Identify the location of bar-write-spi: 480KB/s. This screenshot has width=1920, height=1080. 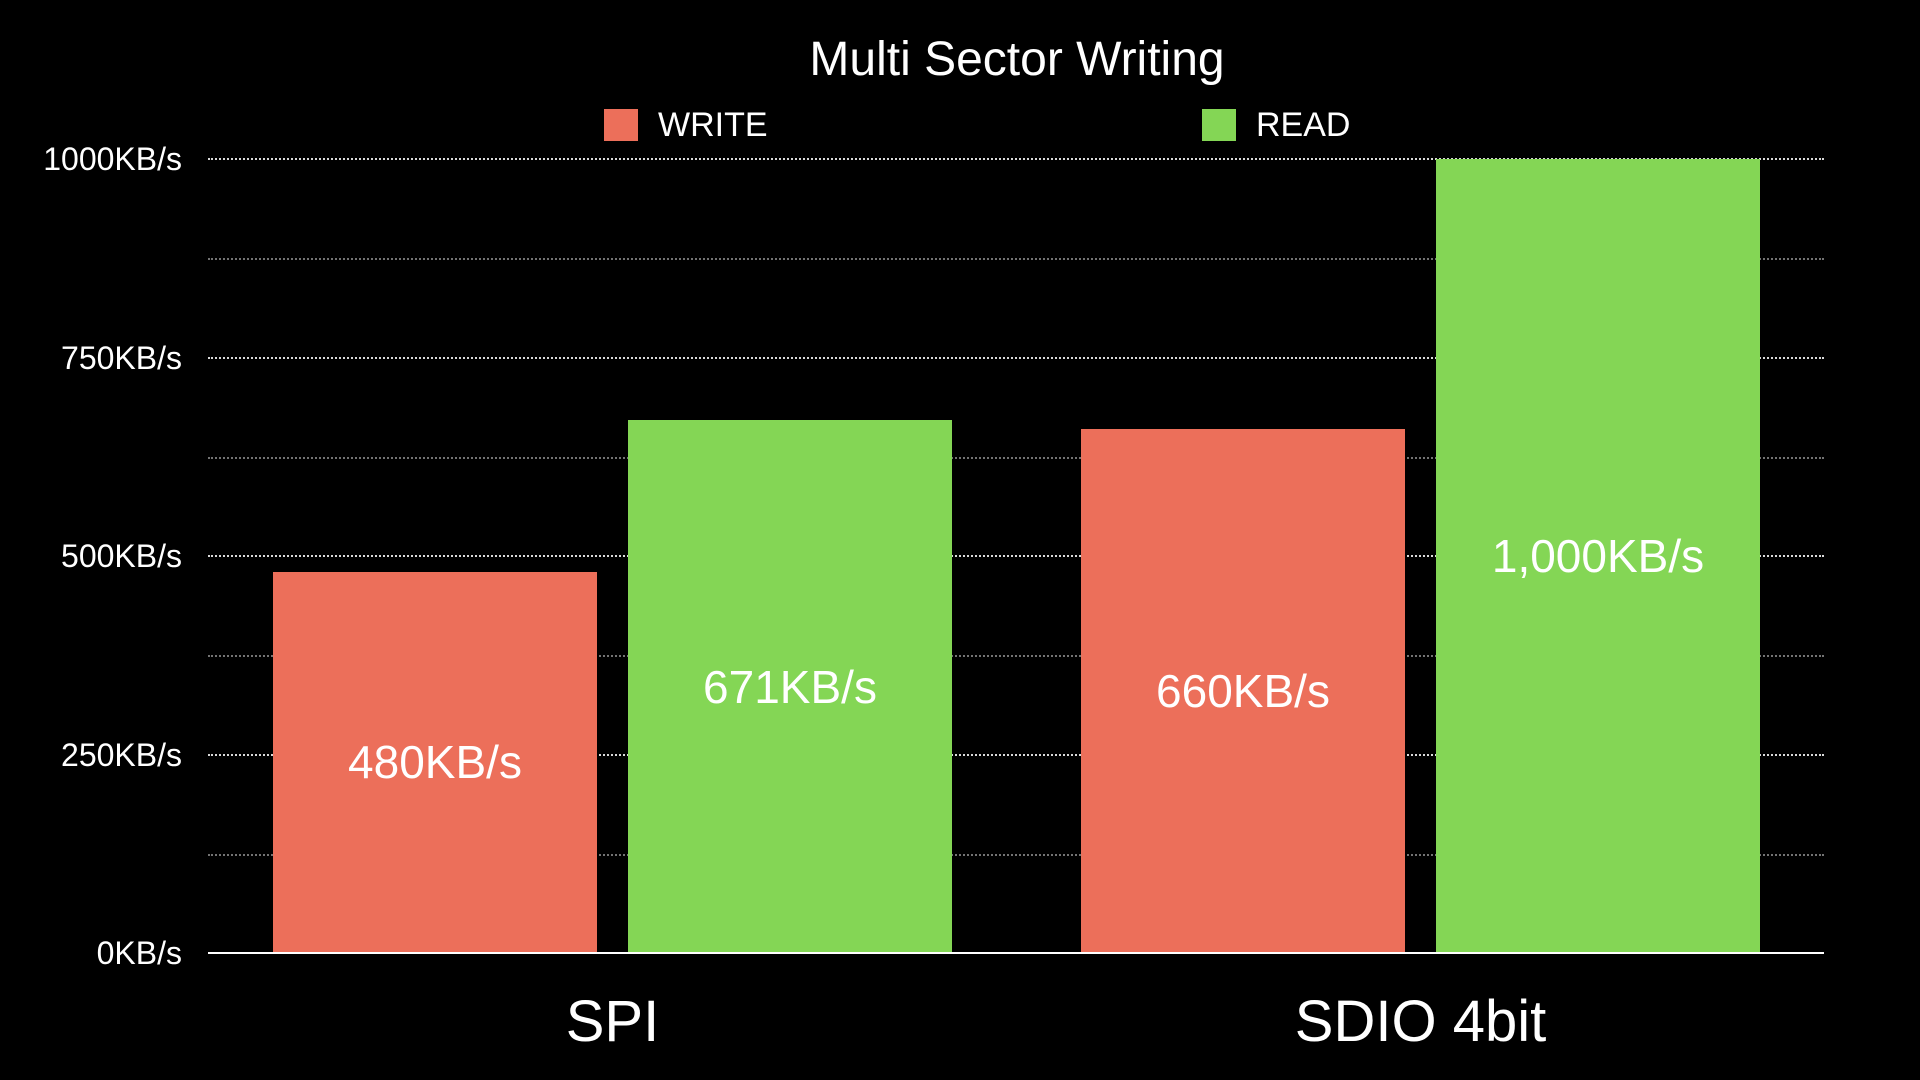
(435, 762).